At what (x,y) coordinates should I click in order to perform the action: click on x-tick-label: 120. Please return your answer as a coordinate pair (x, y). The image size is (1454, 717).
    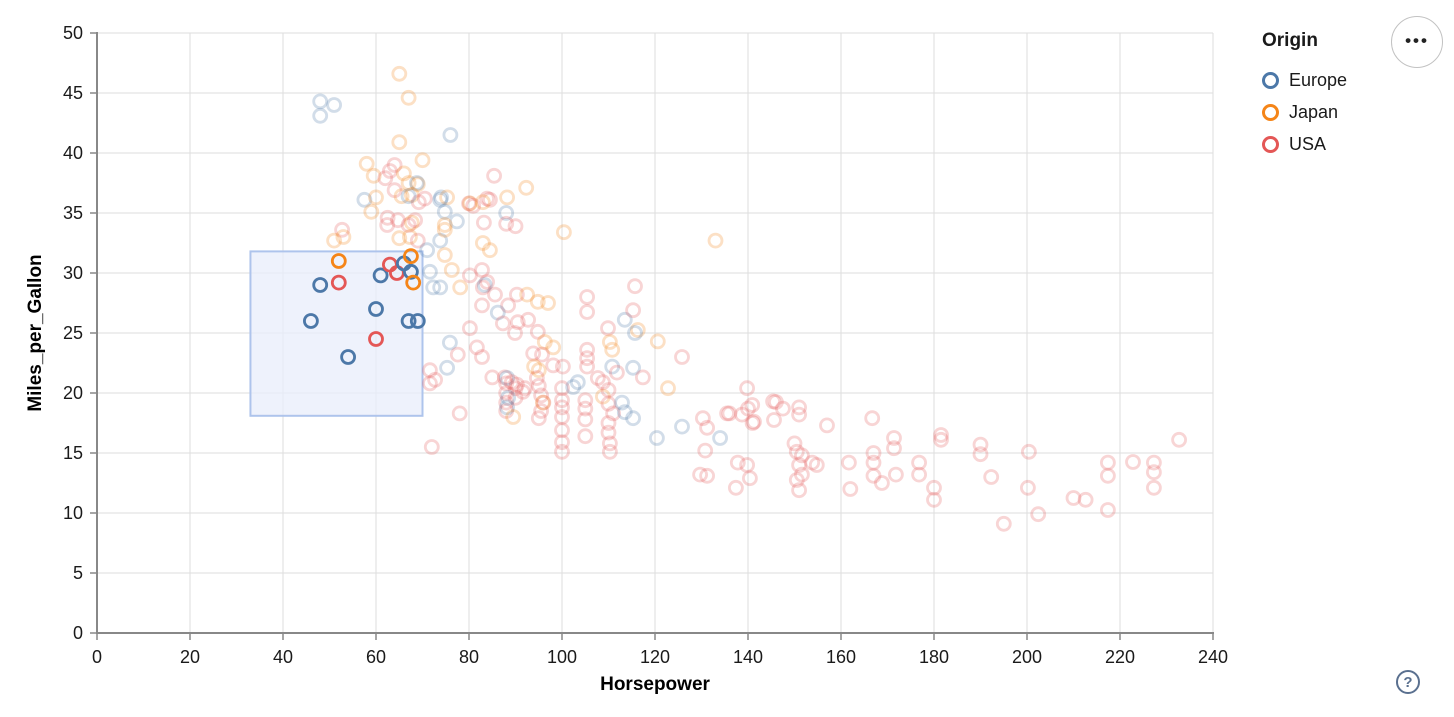
    Looking at the image, I should click on (655, 657).